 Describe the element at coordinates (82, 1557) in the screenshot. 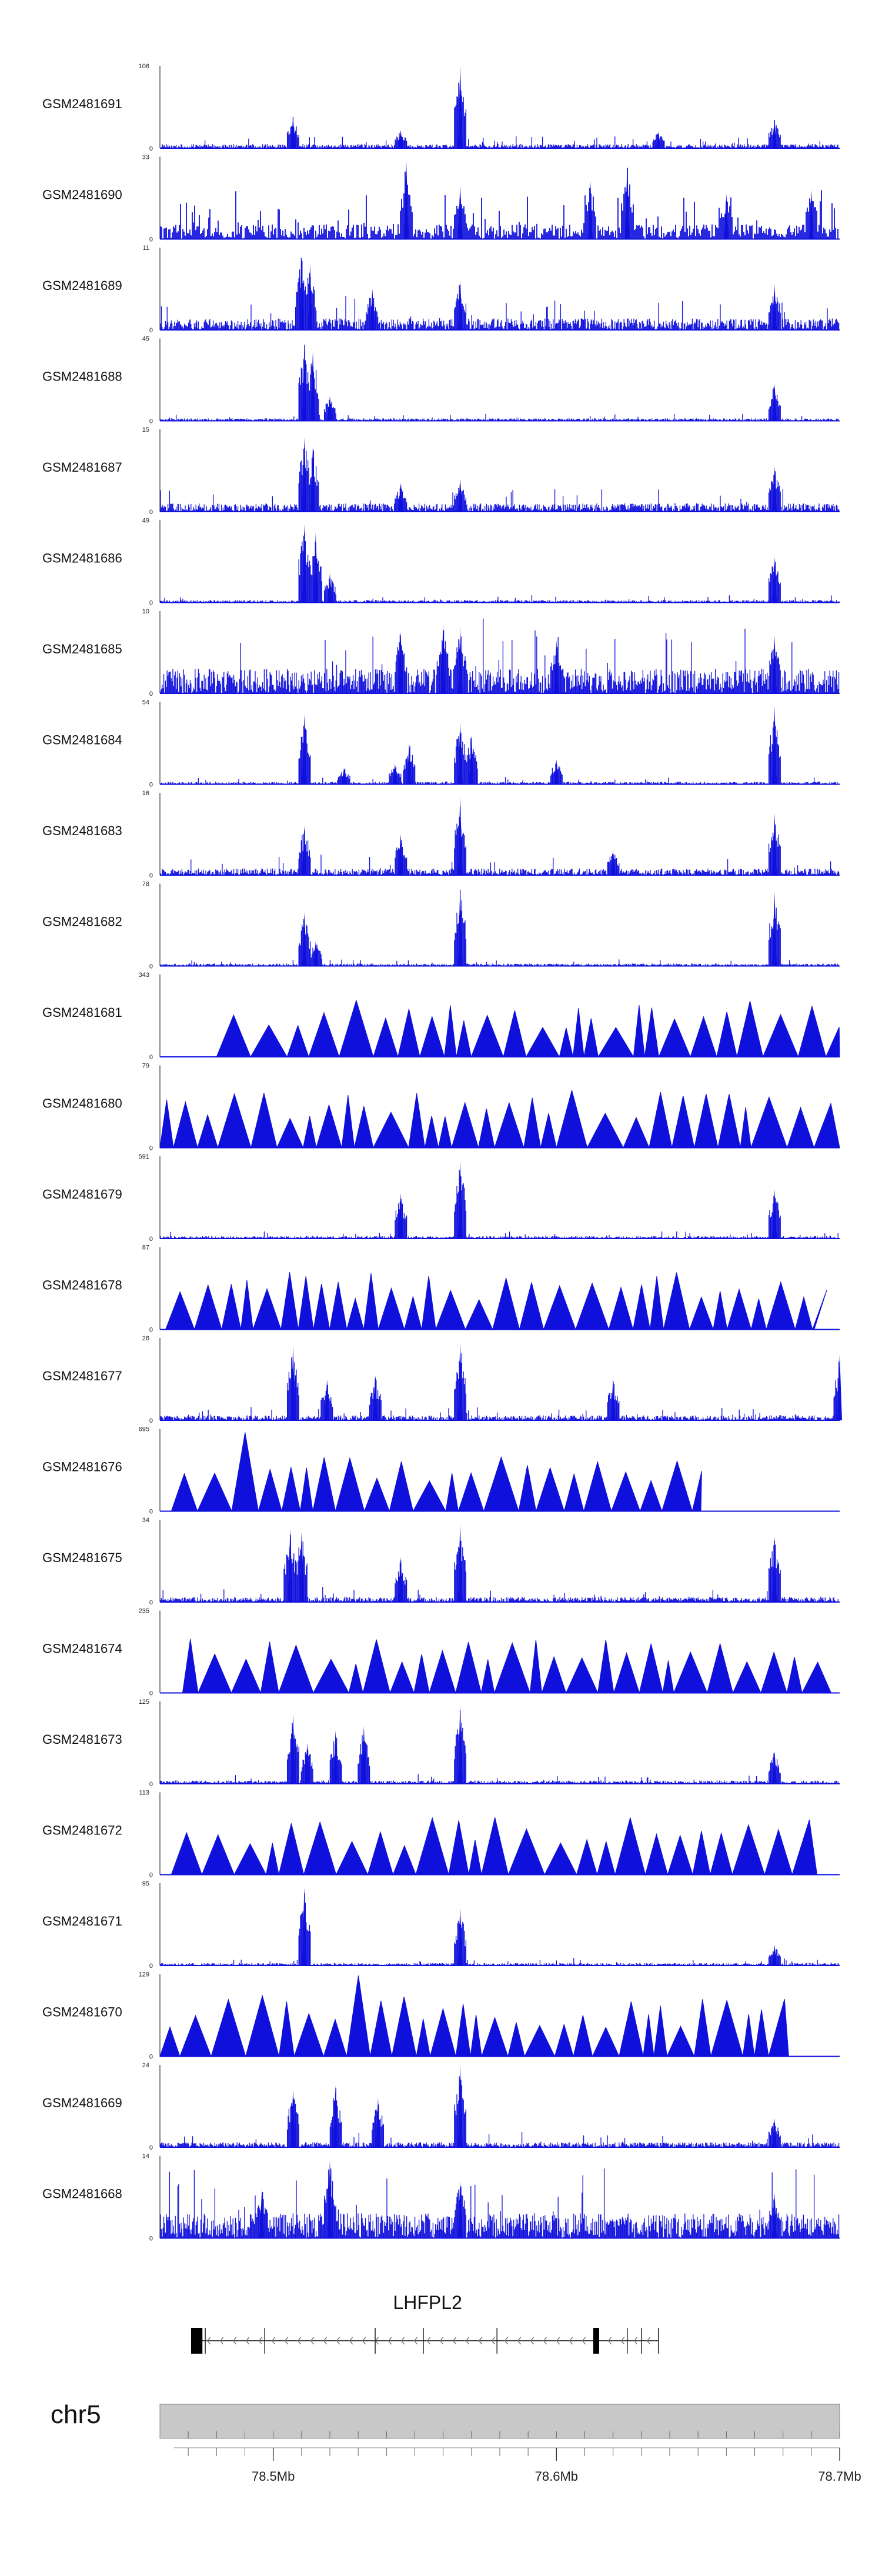

I see `track-label: GSM2481675` at that location.